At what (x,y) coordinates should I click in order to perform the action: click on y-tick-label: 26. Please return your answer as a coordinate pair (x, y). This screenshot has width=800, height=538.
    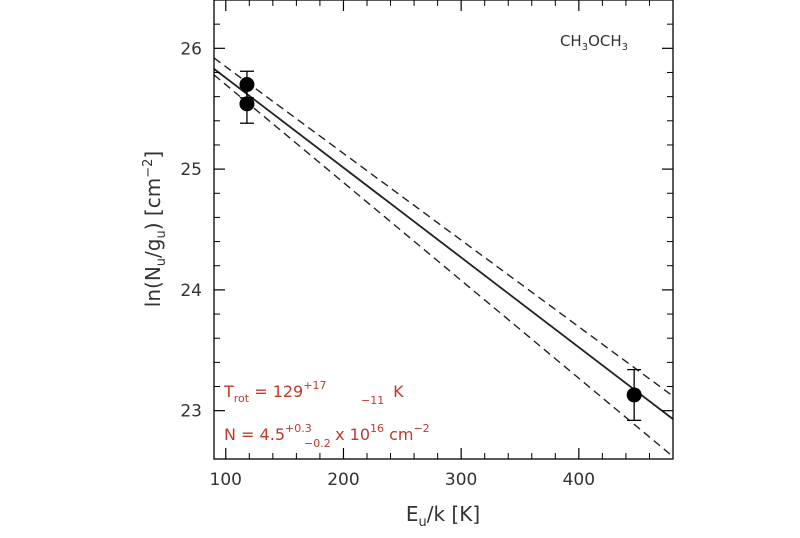
    Looking at the image, I should click on (191, 49).